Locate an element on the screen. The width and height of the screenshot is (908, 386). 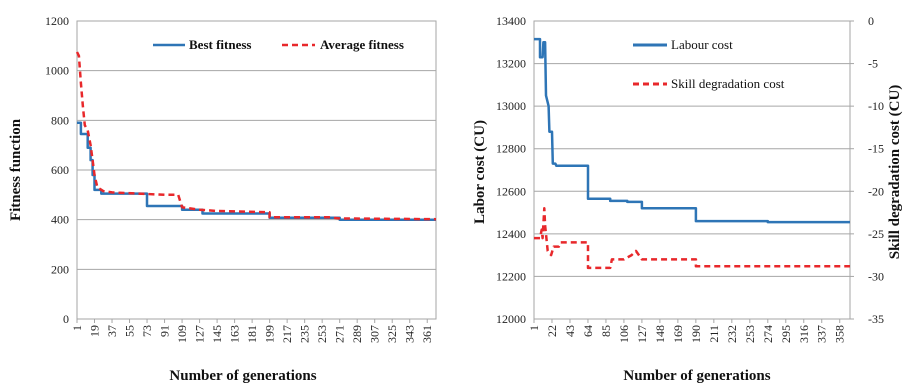
y-tick-label: 12600 is located at coordinates (511, 191).